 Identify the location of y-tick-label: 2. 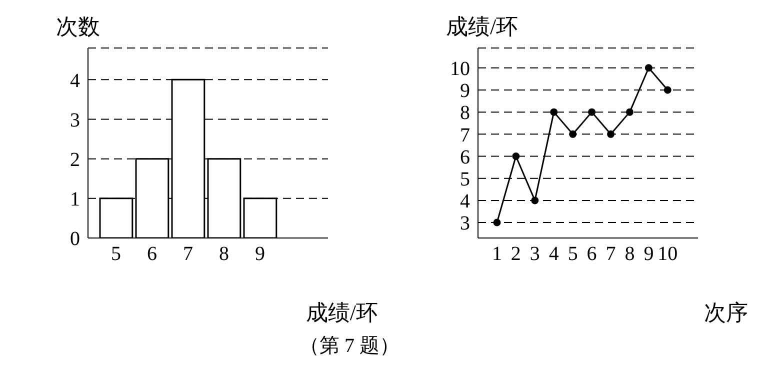
(75, 159).